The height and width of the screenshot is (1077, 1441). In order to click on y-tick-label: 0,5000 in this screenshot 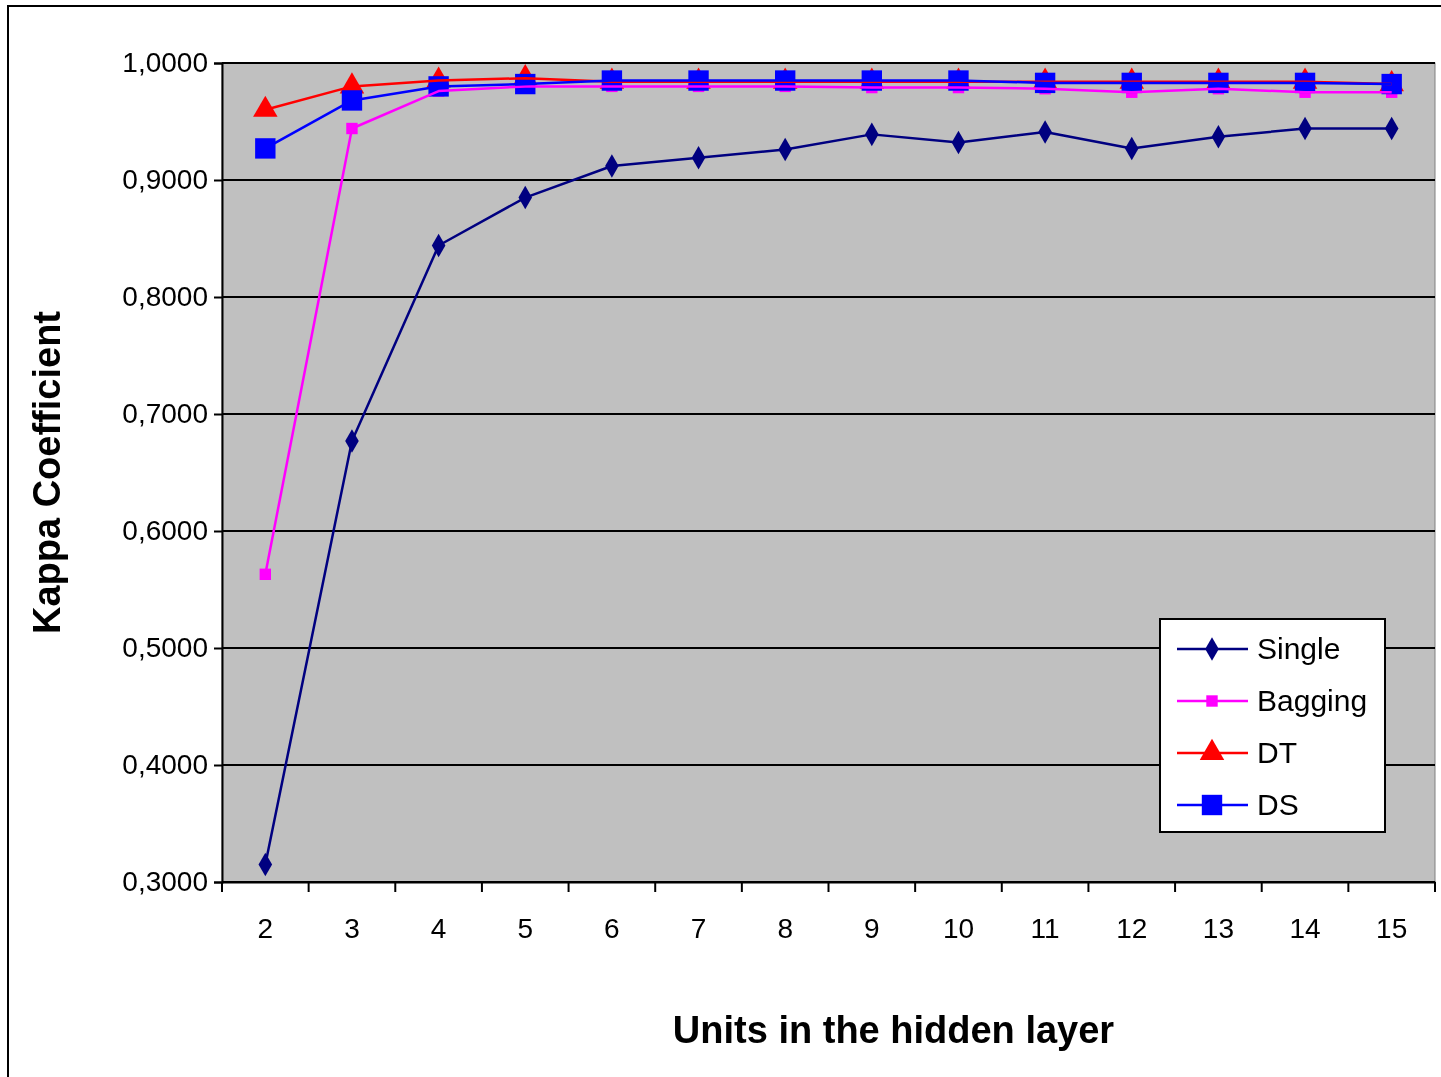, I will do `click(165, 648)`.